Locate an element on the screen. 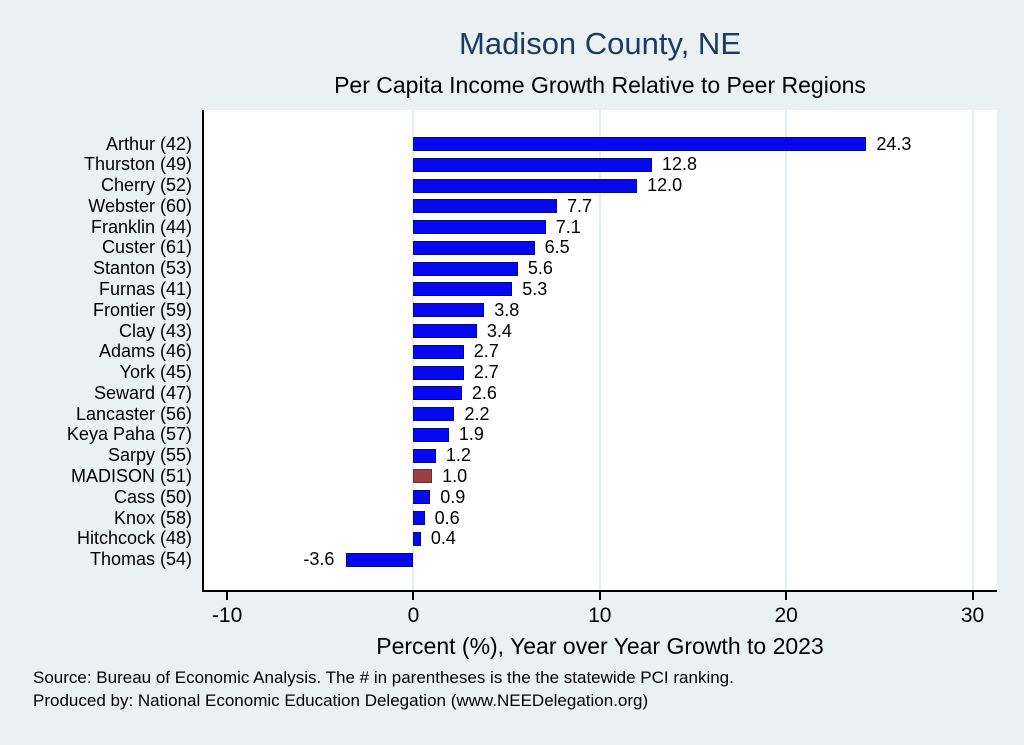 This screenshot has width=1024, height=745. y-axis-label: Hitchcock (48) is located at coordinates (134, 538).